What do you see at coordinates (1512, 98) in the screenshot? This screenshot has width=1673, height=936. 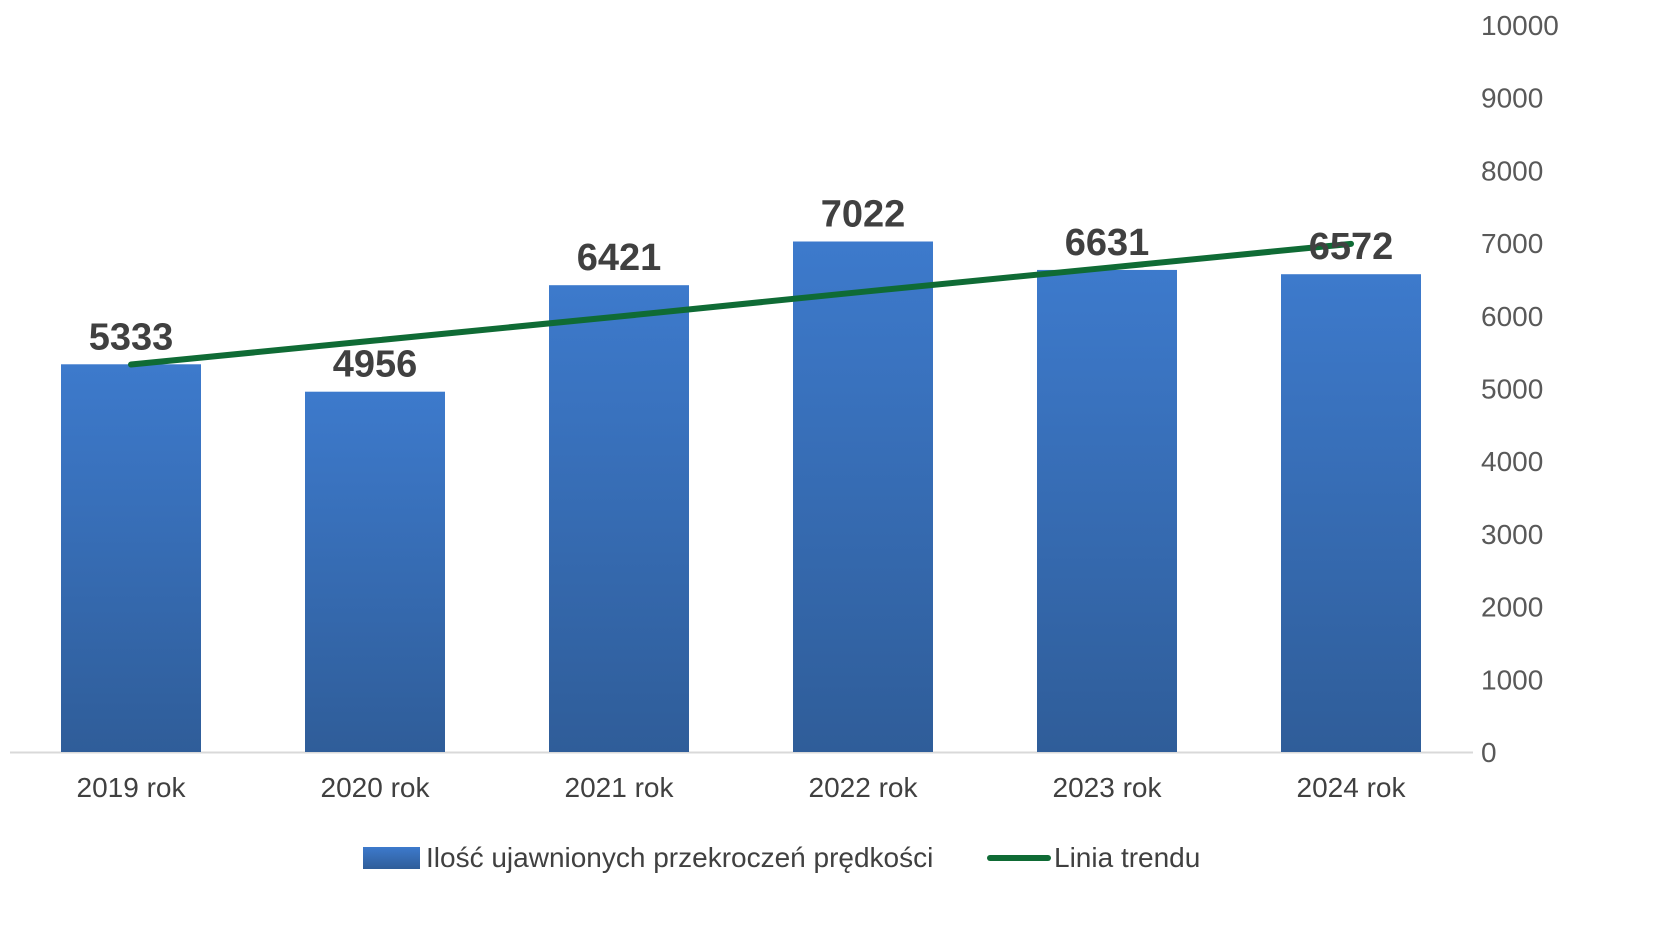 I see `y-tick-label: 9000` at bounding box center [1512, 98].